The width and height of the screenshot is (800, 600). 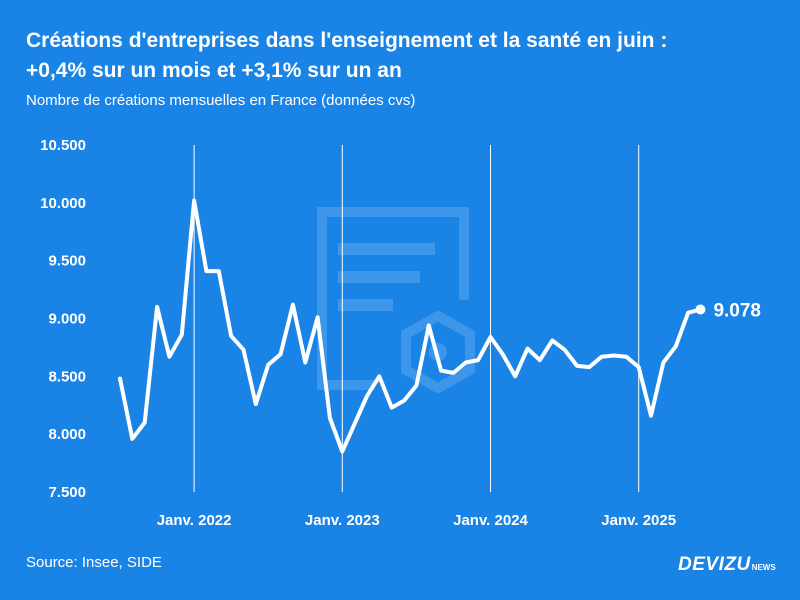 What do you see at coordinates (63, 145) in the screenshot?
I see `y-tick-label: 10.500` at bounding box center [63, 145].